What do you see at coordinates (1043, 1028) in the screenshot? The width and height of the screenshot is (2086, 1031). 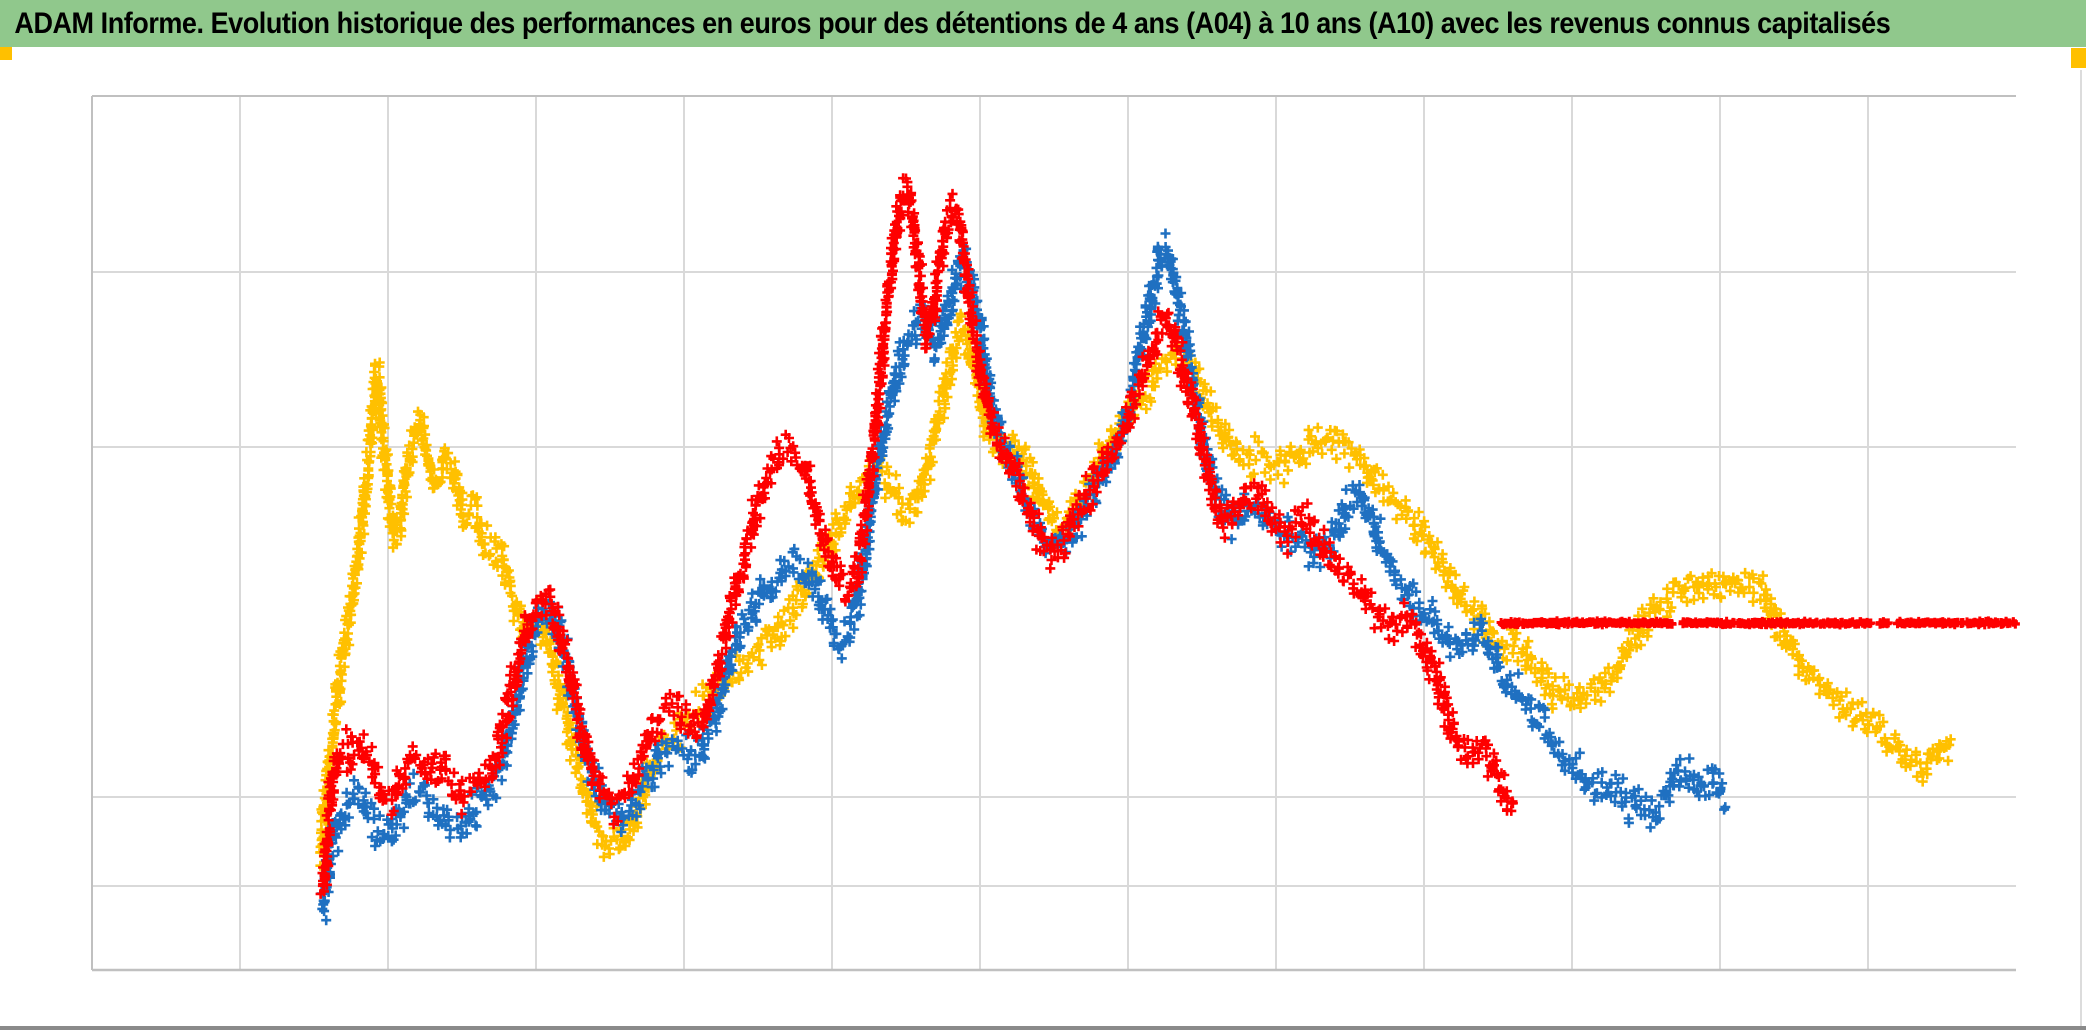 I see `slide-bottom-rule` at bounding box center [1043, 1028].